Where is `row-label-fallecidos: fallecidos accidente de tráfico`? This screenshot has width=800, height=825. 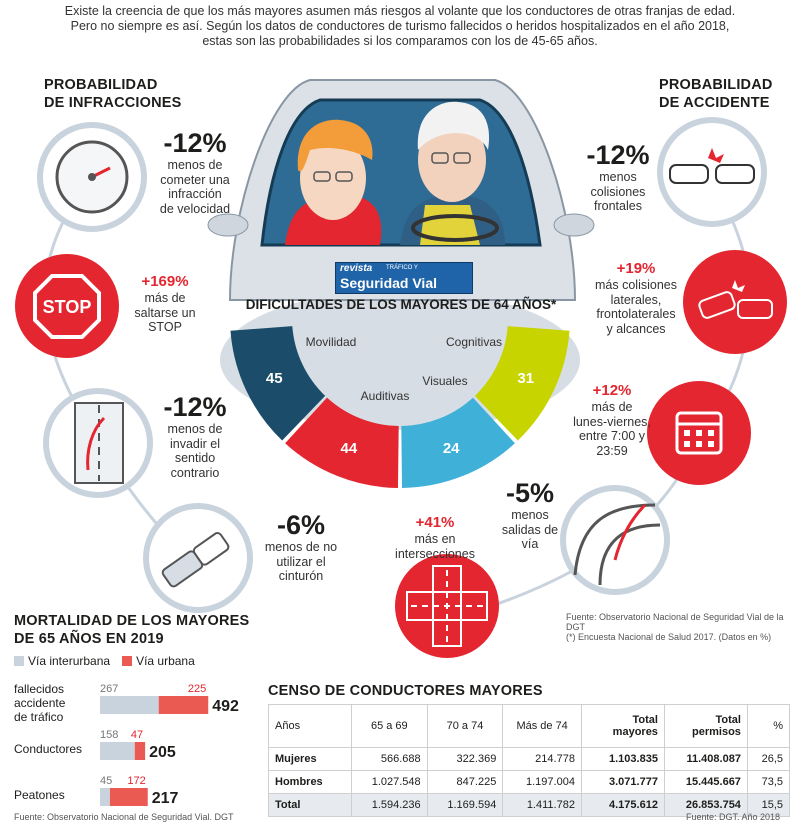
row-label-fallecidos: fallecidos accidente de tráfico is located at coordinates (40, 703).